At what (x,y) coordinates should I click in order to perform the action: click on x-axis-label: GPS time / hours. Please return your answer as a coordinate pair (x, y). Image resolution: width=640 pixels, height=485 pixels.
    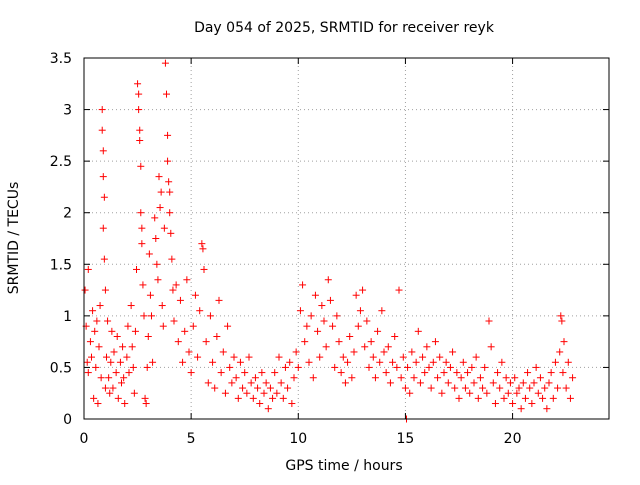
    Looking at the image, I should click on (343, 466).